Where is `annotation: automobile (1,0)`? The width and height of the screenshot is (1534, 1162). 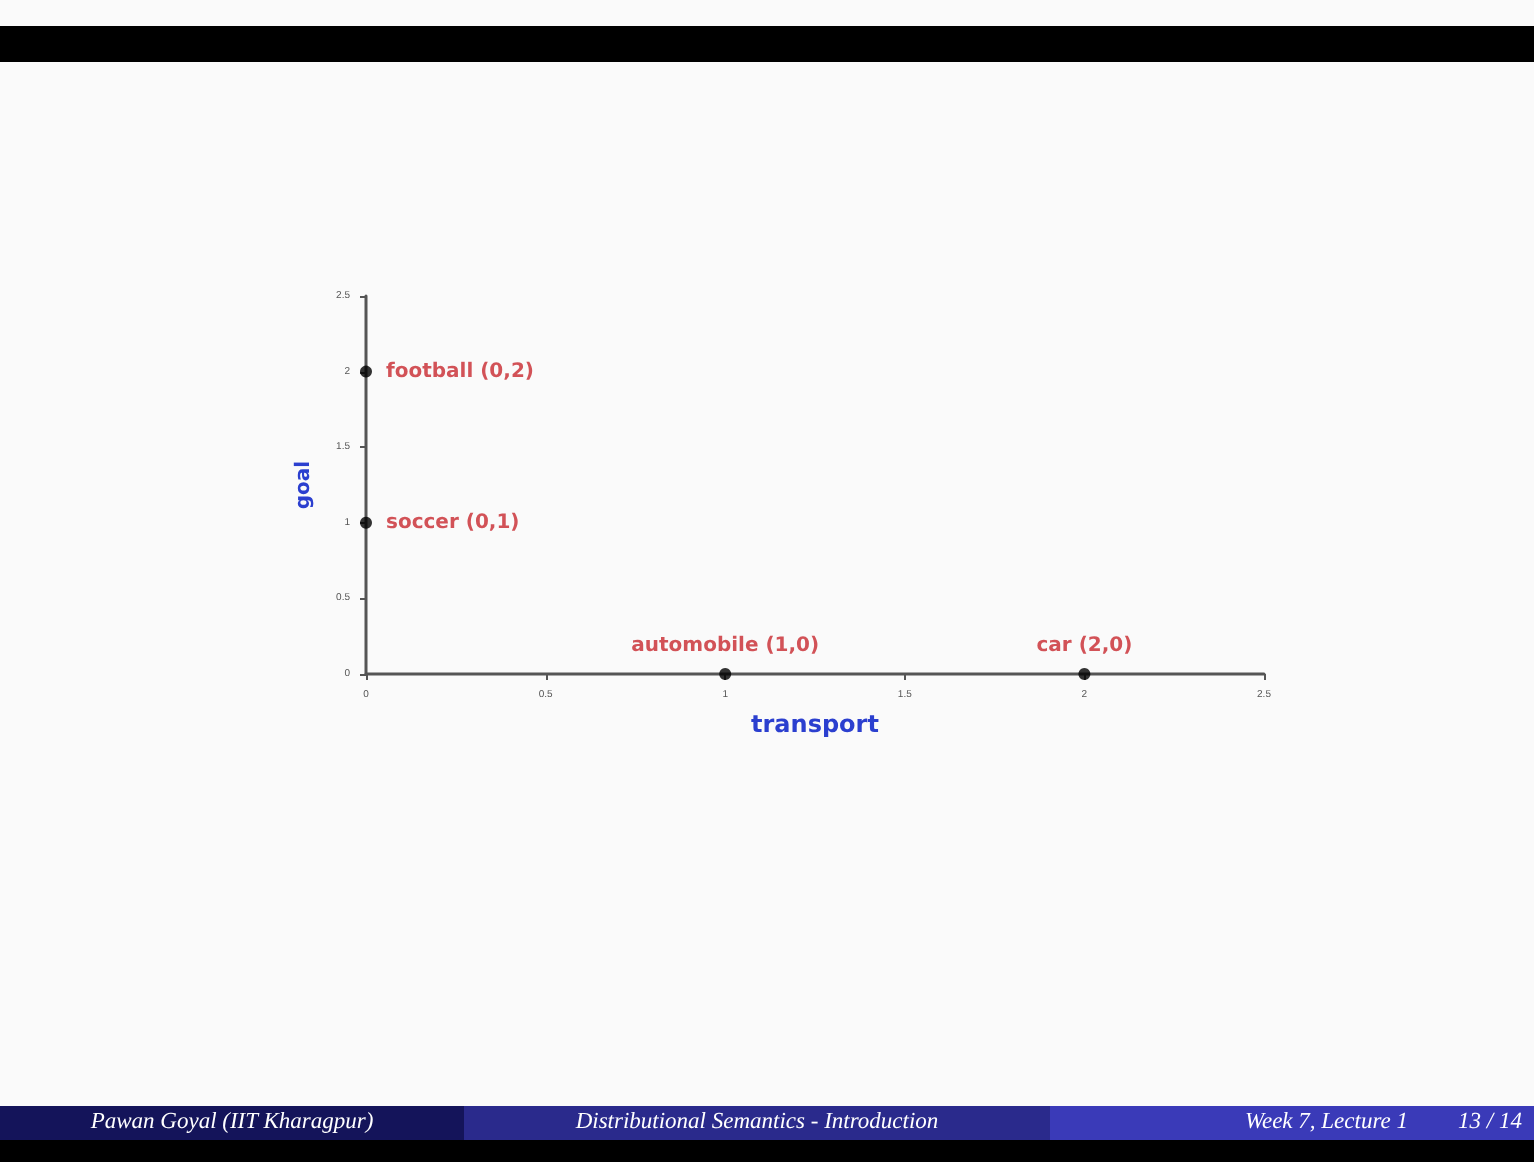 annotation: automobile (1,0) is located at coordinates (725, 646).